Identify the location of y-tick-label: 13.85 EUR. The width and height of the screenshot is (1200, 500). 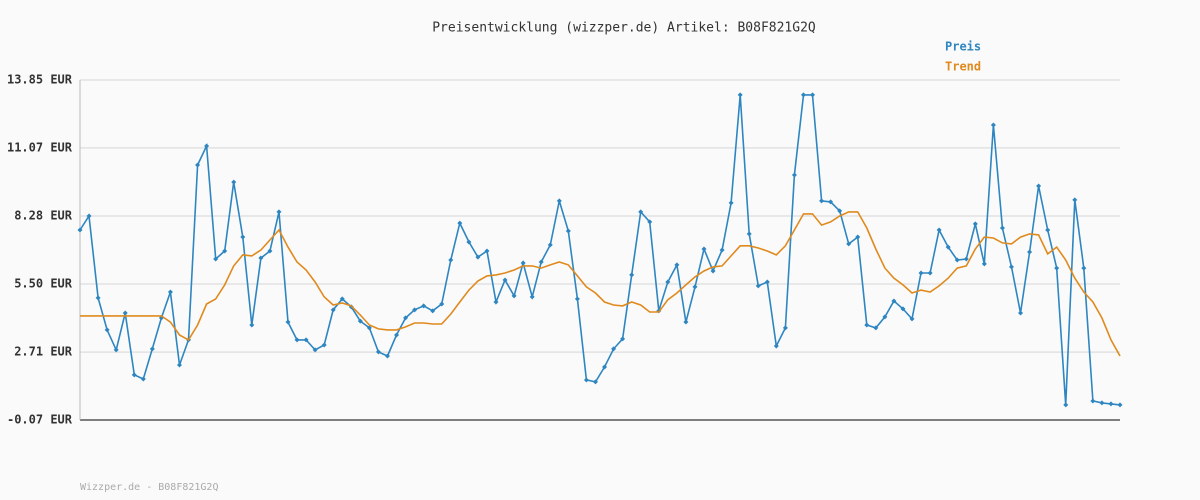
(40, 80).